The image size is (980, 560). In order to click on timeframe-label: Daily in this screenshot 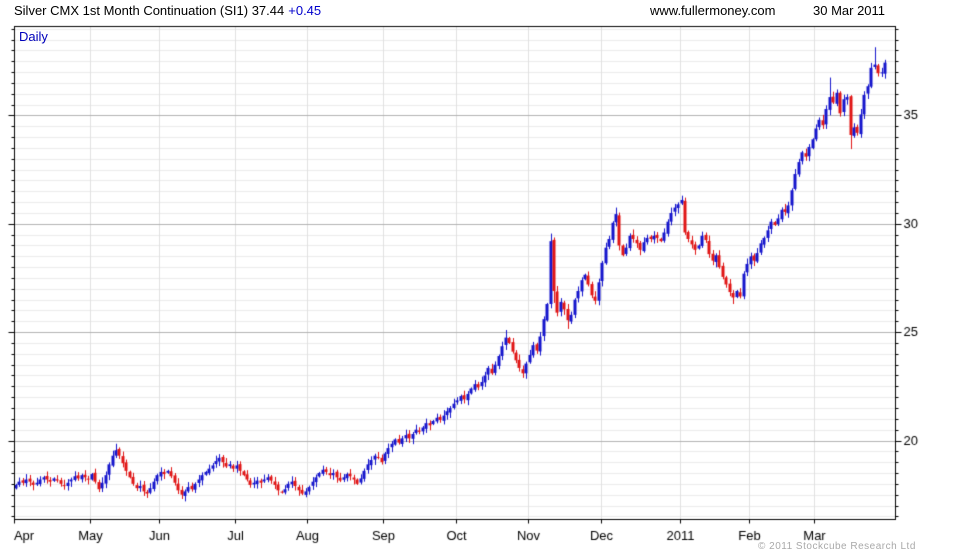, I will do `click(33, 36)`.